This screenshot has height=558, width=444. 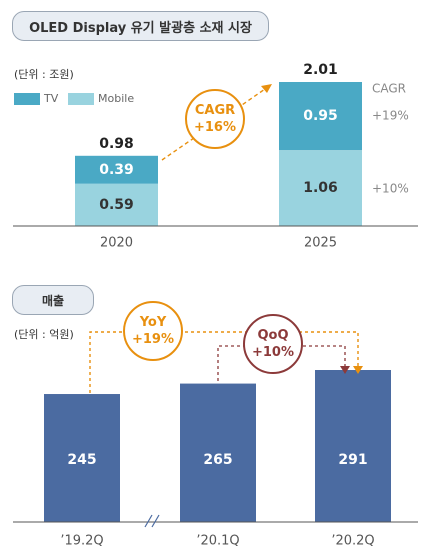 I want to click on value-label-mobile-2020: 0.59, so click(x=116, y=205).